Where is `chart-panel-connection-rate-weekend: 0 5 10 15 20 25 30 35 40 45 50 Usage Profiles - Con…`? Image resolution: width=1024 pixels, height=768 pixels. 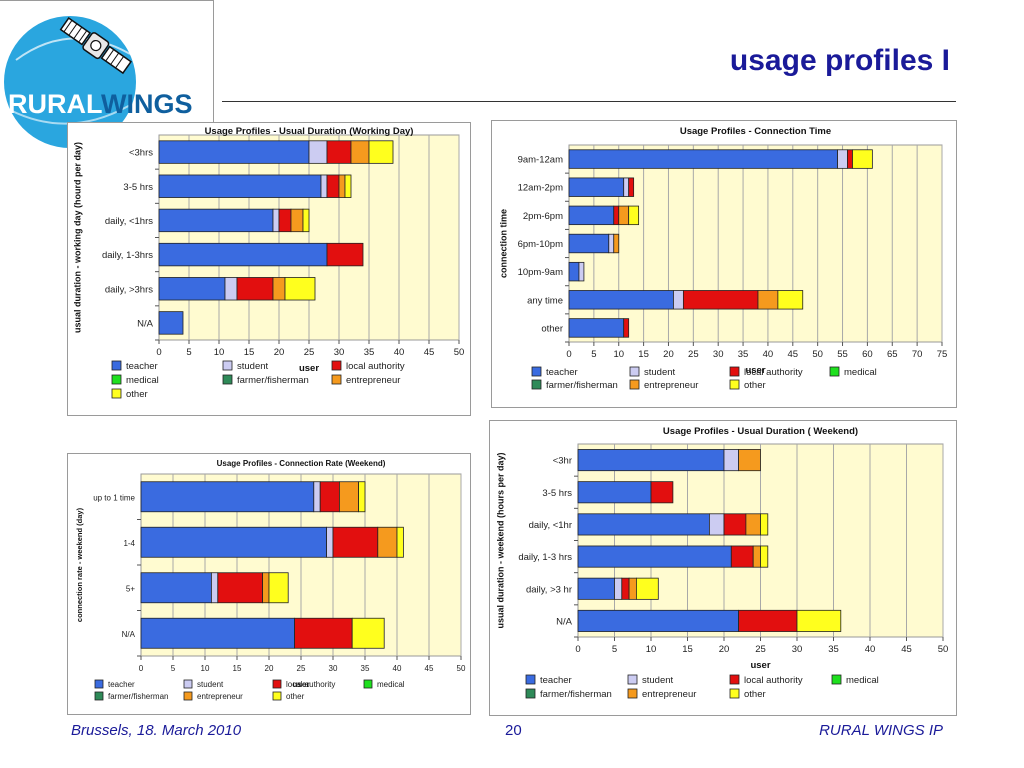 chart-panel-connection-rate-weekend: 0 5 10 15 20 25 30 35 40 45 50 Usage Profiles - Con… is located at coordinates (269, 584).